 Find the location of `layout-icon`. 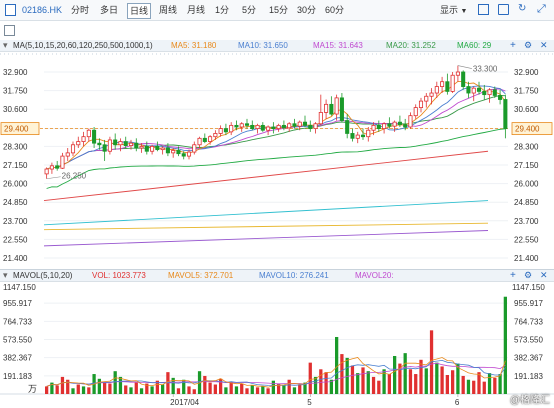

layout-icon is located at coordinates (483, 9).